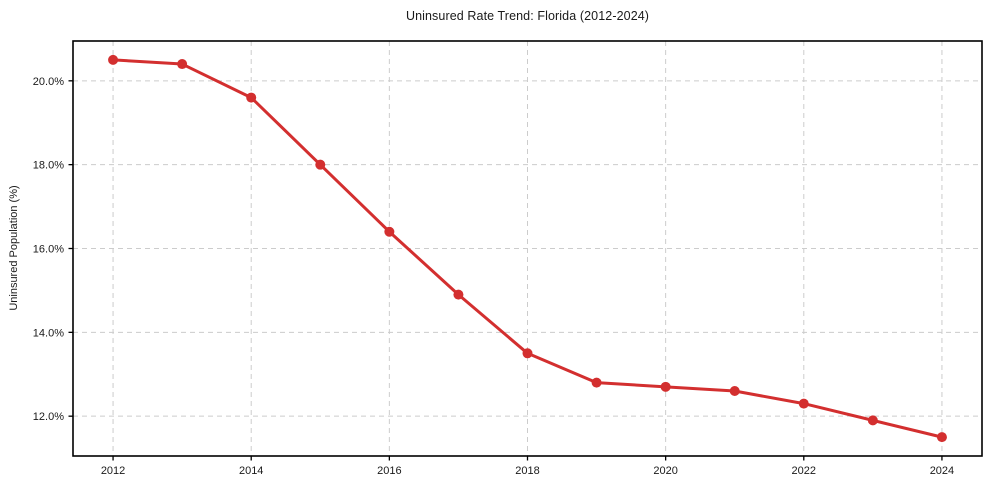 The height and width of the screenshot is (490, 989). Describe the element at coordinates (113, 471) in the screenshot. I see `x-tick-label: 2012` at that location.